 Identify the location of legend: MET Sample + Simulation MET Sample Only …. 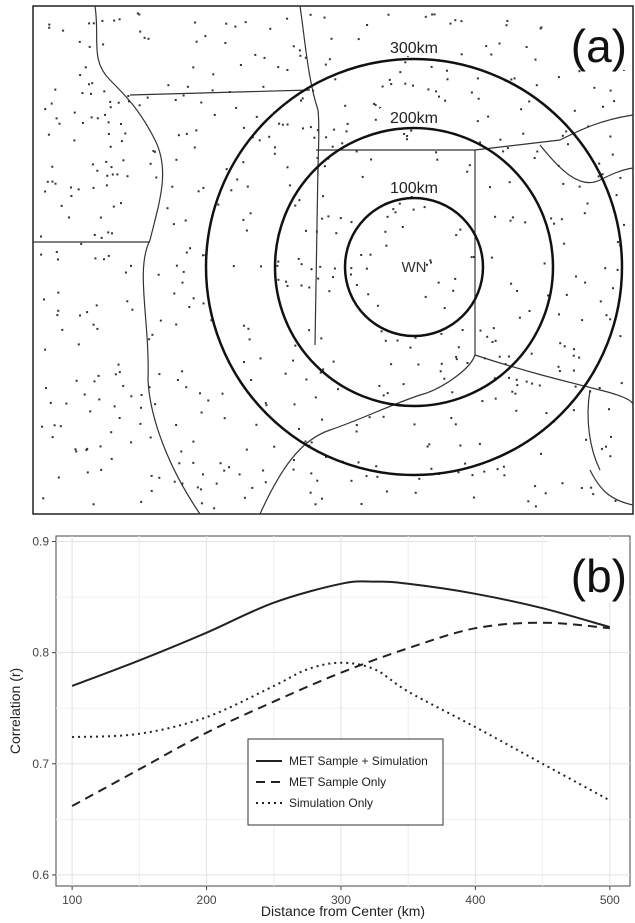
(345, 782).